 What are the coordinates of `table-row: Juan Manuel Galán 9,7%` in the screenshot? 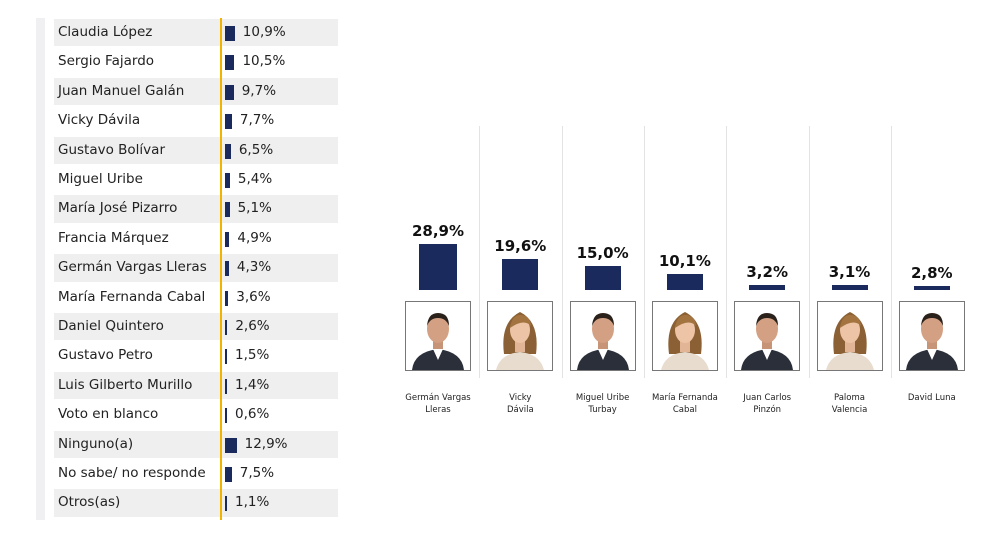 It's located at (187, 91).